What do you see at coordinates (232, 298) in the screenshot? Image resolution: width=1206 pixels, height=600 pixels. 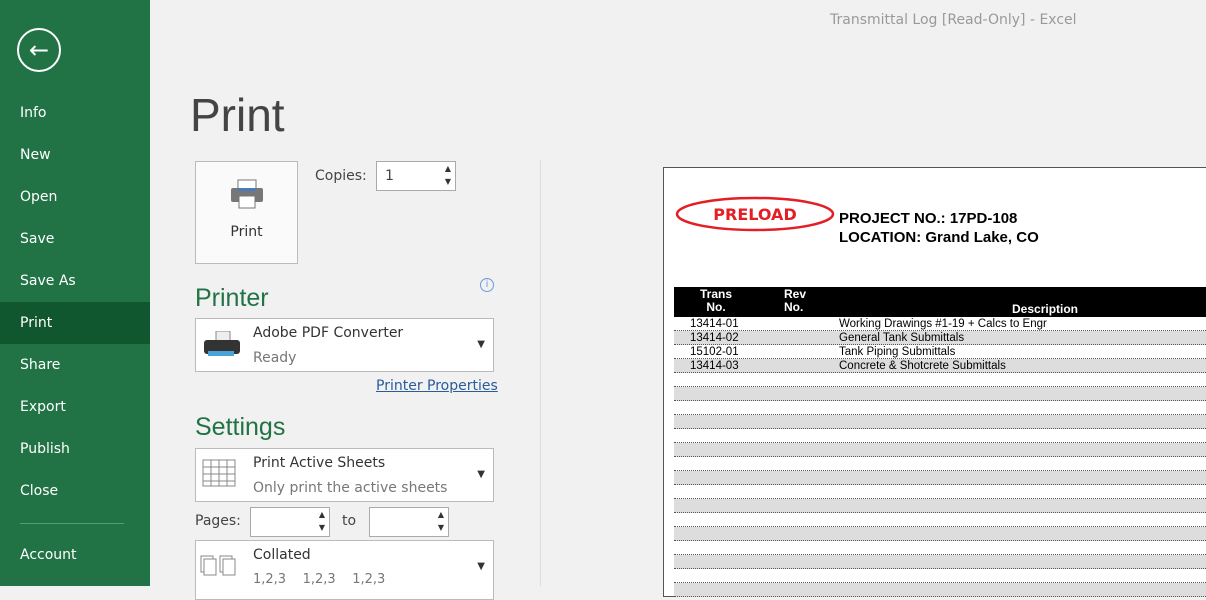 I see `printer-heading: Printer` at bounding box center [232, 298].